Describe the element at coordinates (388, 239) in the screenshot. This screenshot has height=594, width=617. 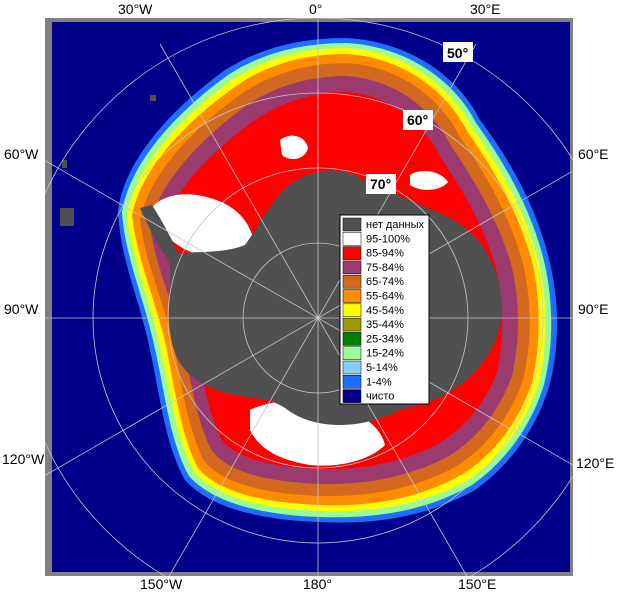
I see `legend-label-1: 95-100%` at that location.